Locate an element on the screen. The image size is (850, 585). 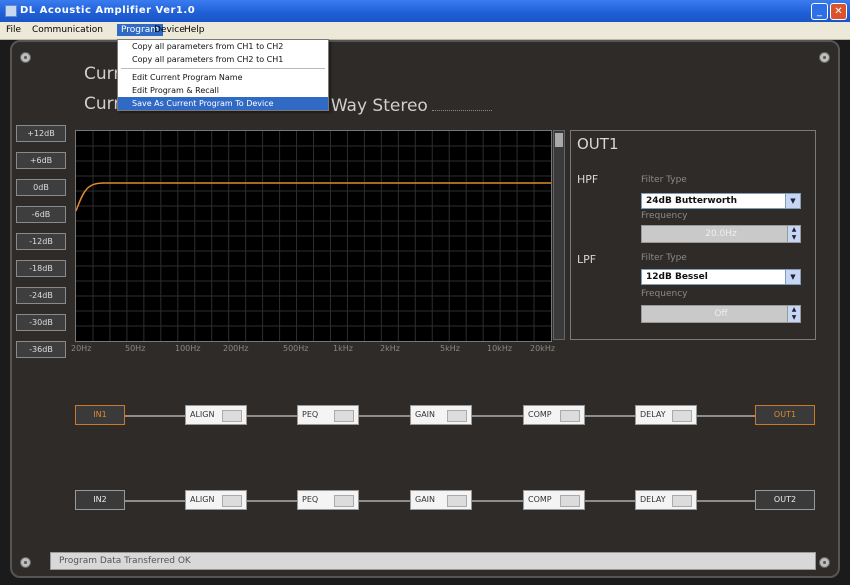
x-tick-label: 50Hz is located at coordinates (135, 348).